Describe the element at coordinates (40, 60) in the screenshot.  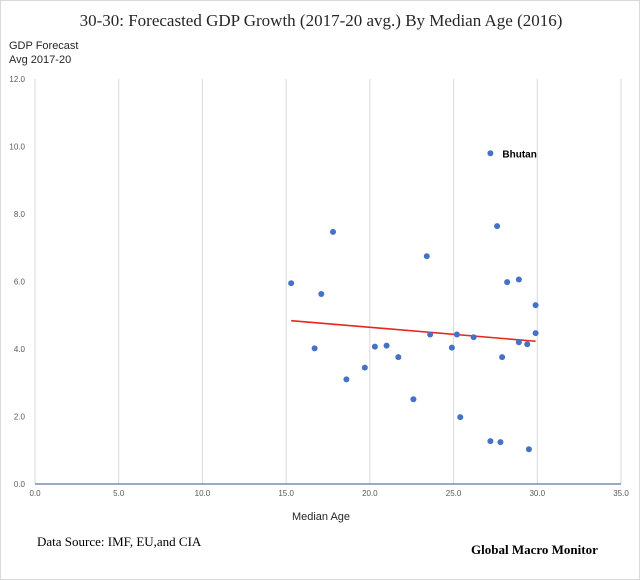
I see `y-axis-label-line-2: Avg 2017-20` at that location.